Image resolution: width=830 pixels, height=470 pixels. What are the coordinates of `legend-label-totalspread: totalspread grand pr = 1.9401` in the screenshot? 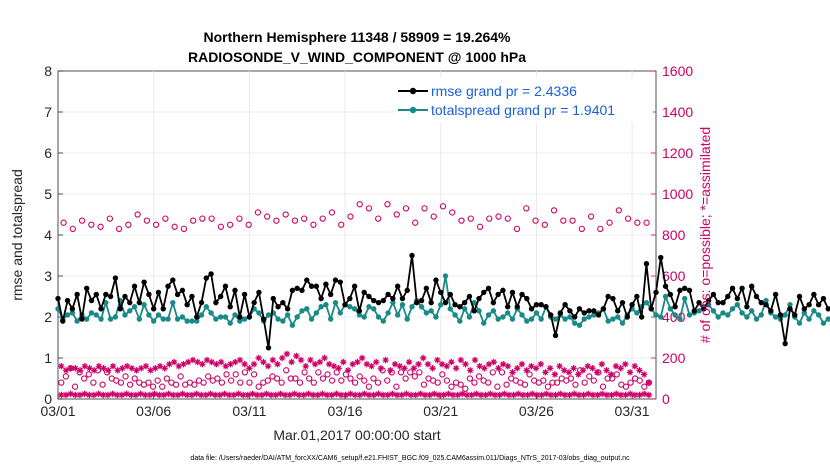 It's located at (523, 110).